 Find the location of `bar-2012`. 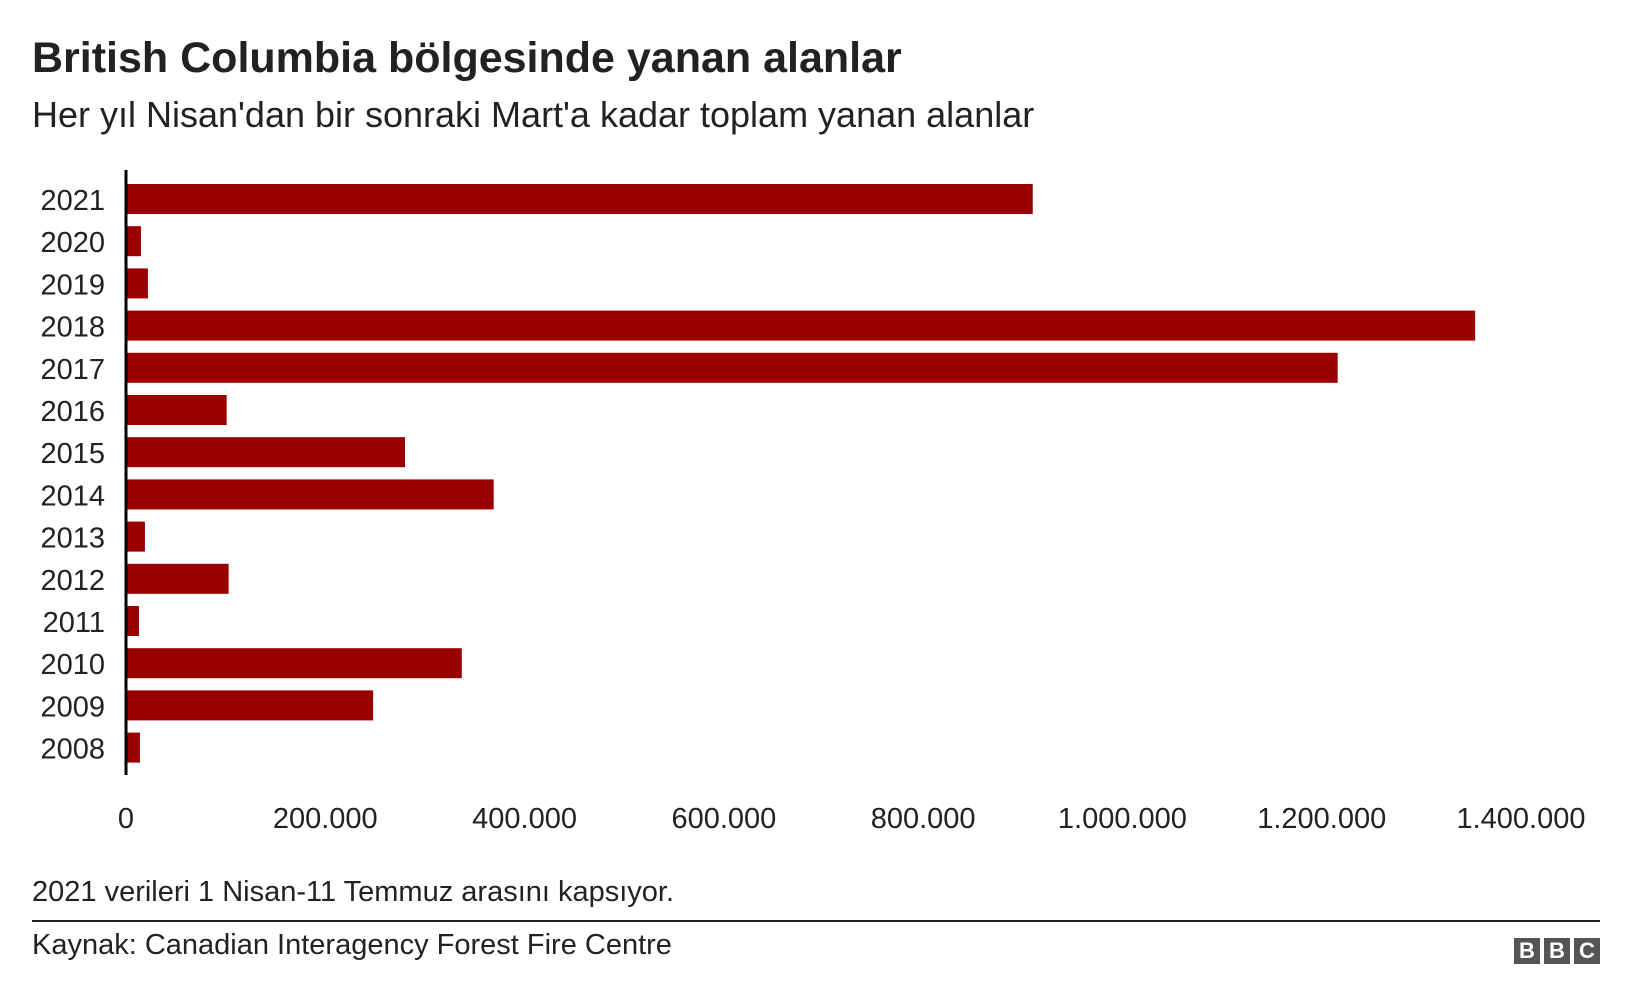

bar-2012 is located at coordinates (177, 578).